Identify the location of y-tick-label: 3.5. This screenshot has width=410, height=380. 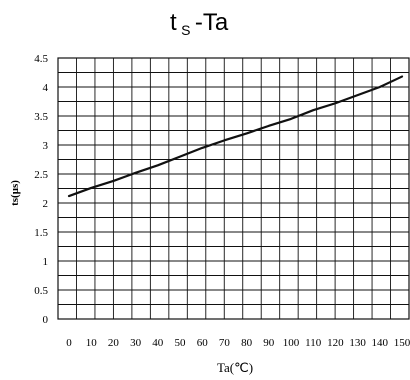
(41, 117).